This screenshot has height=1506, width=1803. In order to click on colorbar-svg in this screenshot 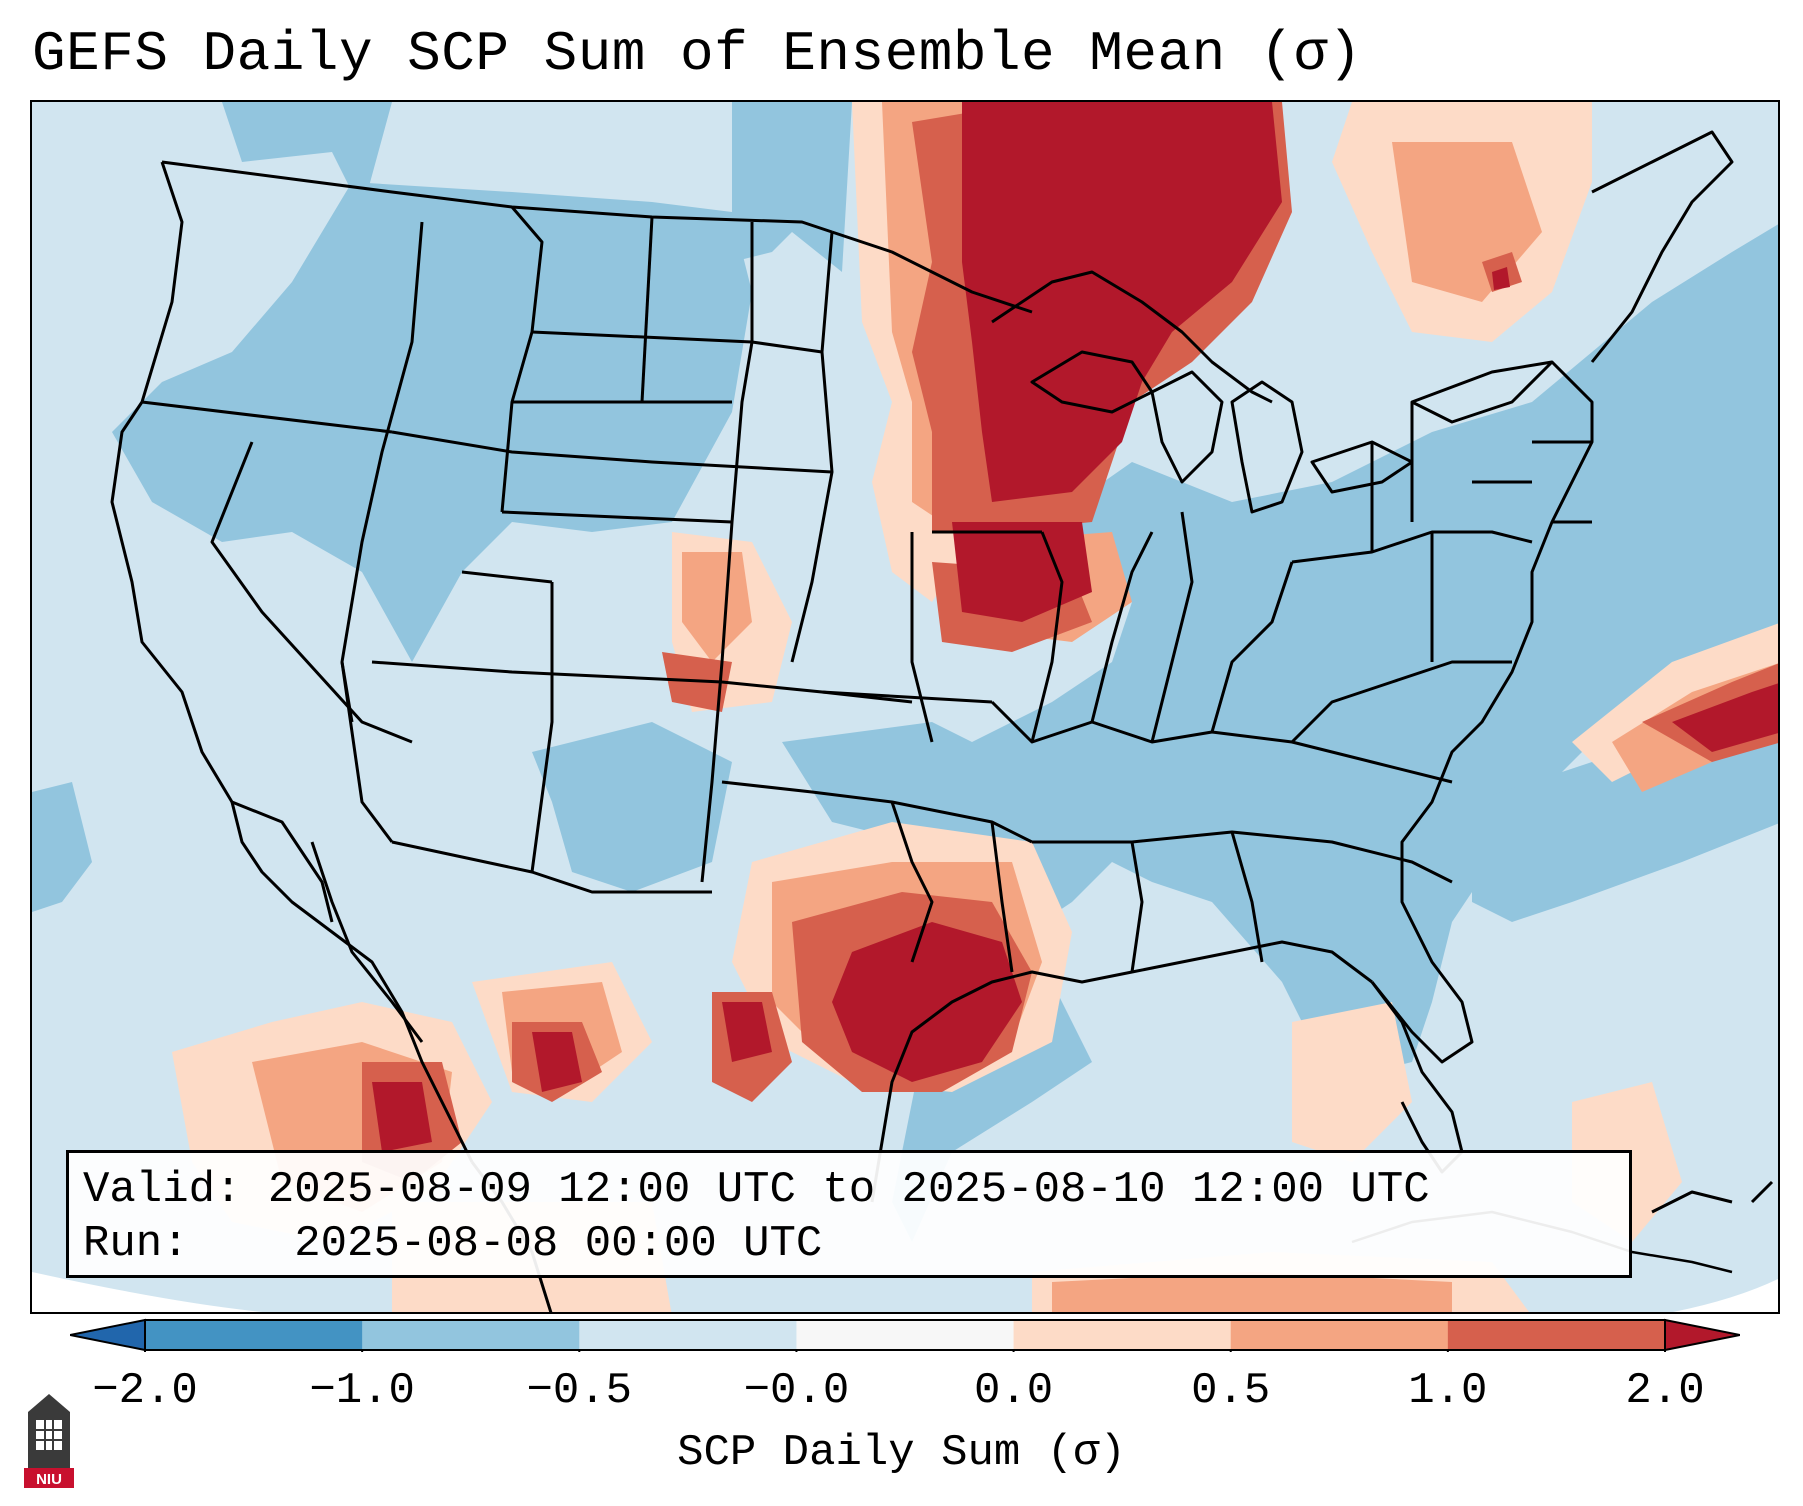, I will do `click(905, 1335)`.